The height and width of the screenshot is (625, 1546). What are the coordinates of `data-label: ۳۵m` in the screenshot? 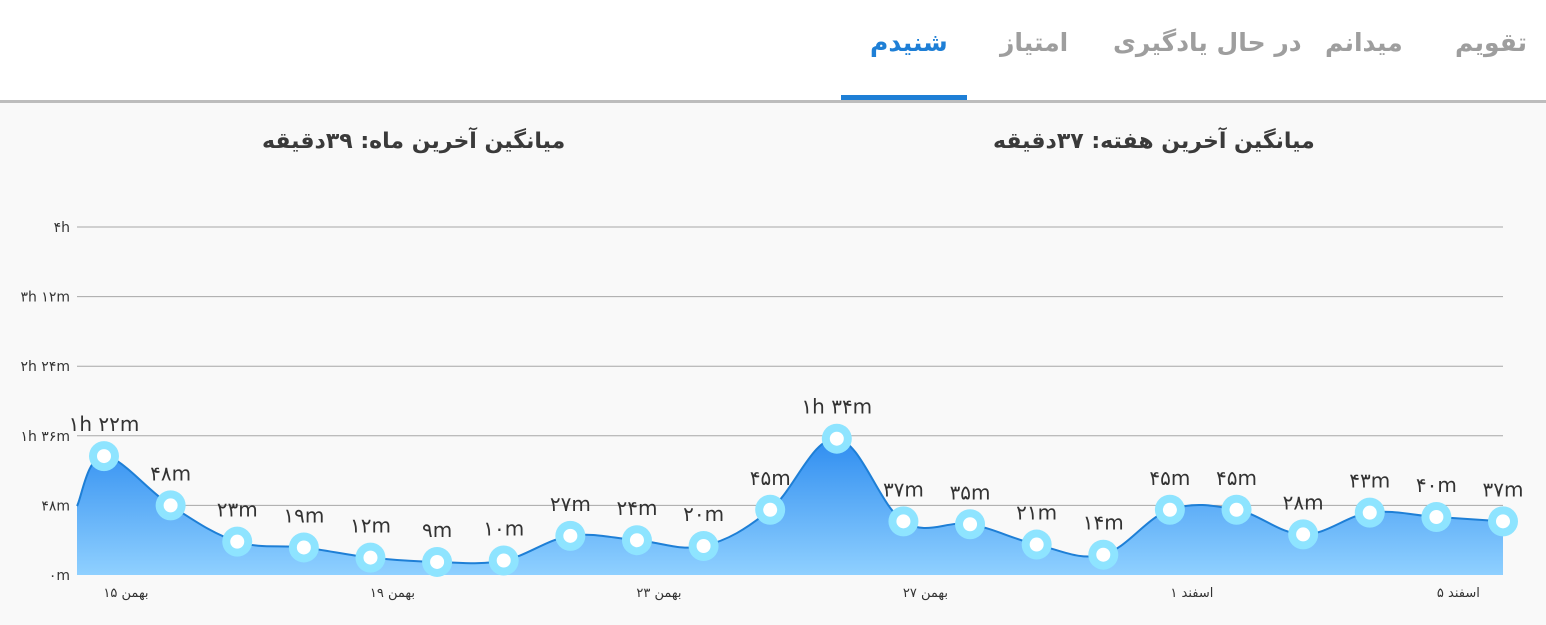 It's located at (970, 492).